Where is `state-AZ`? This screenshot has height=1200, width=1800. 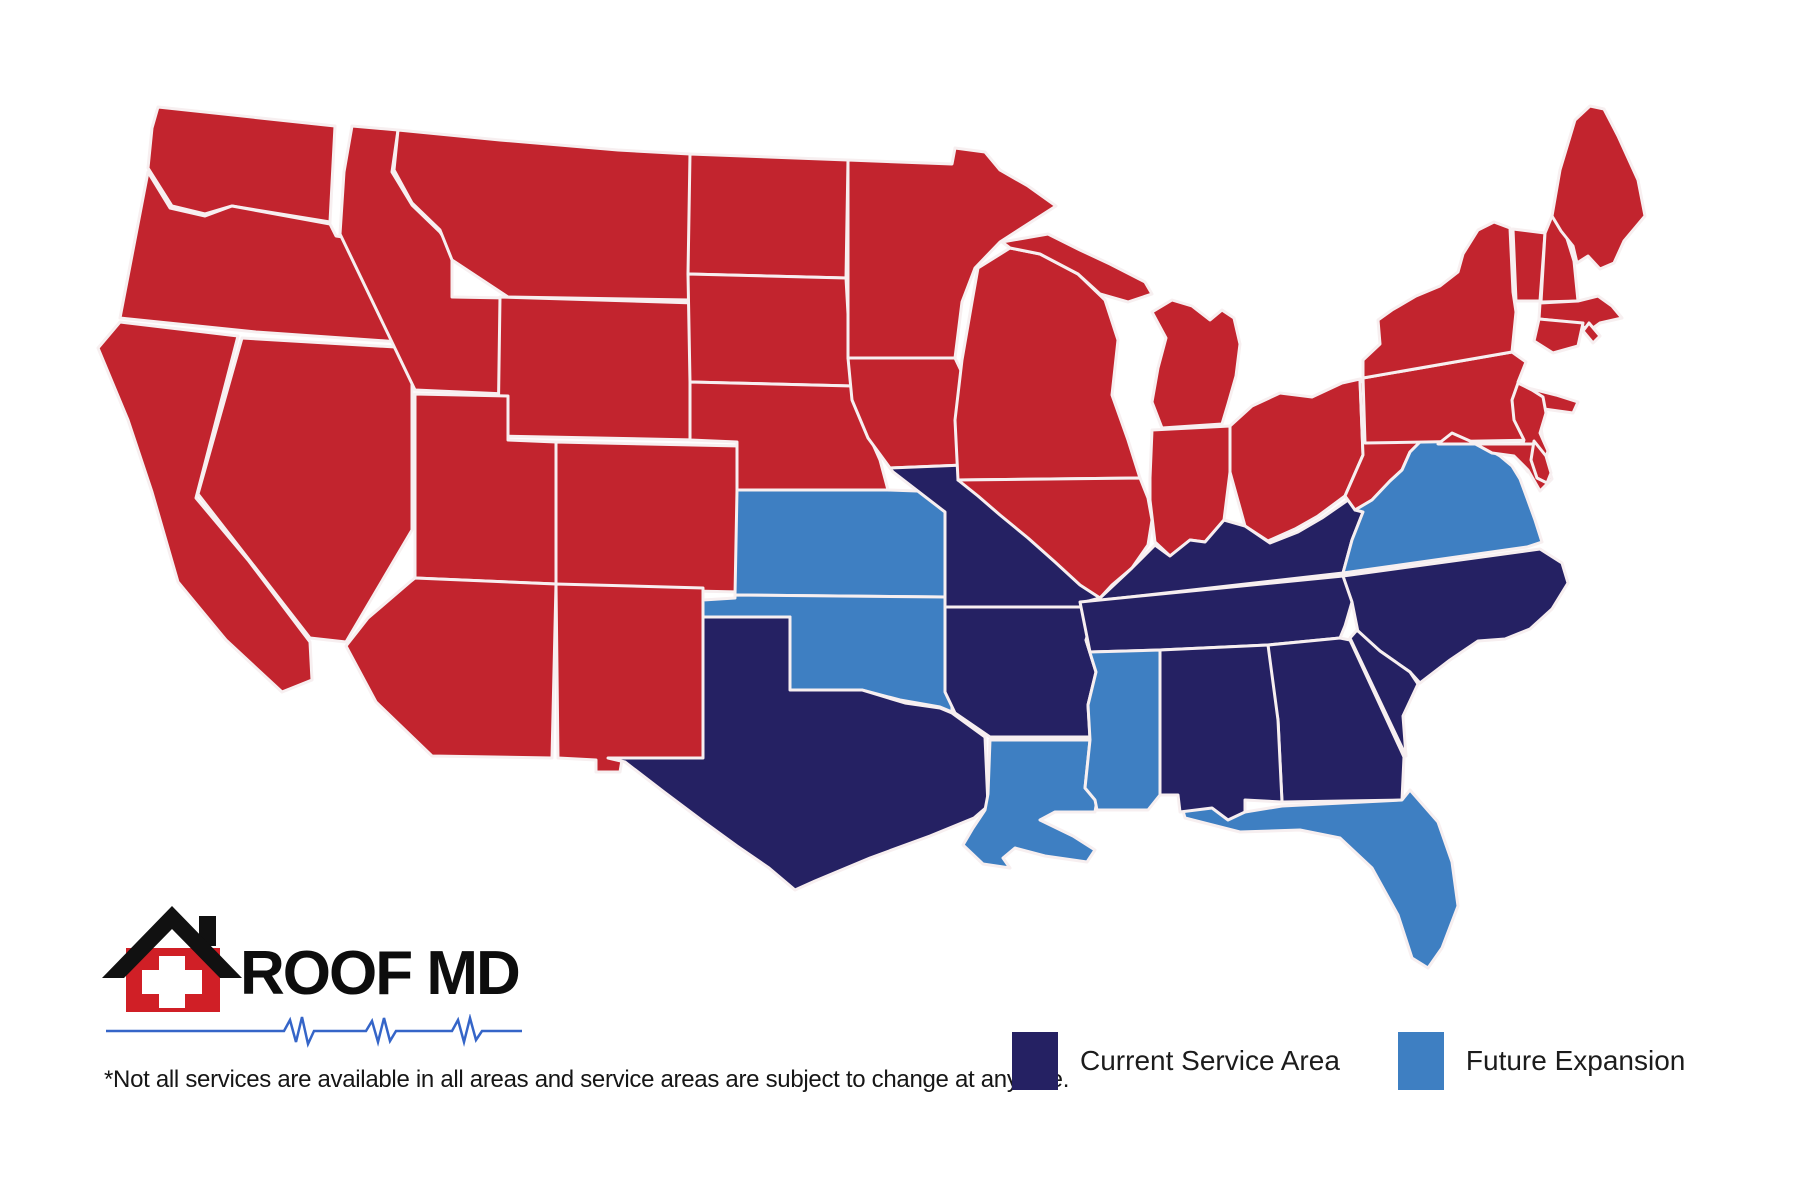
state-AZ is located at coordinates (451, 668).